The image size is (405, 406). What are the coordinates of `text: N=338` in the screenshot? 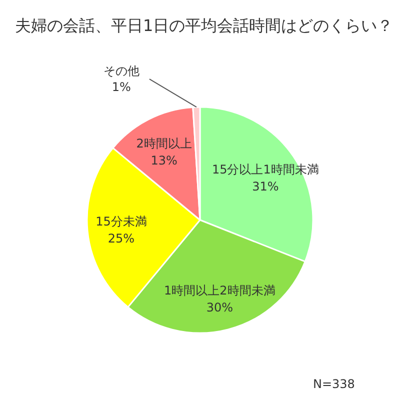 It's located at (334, 384).